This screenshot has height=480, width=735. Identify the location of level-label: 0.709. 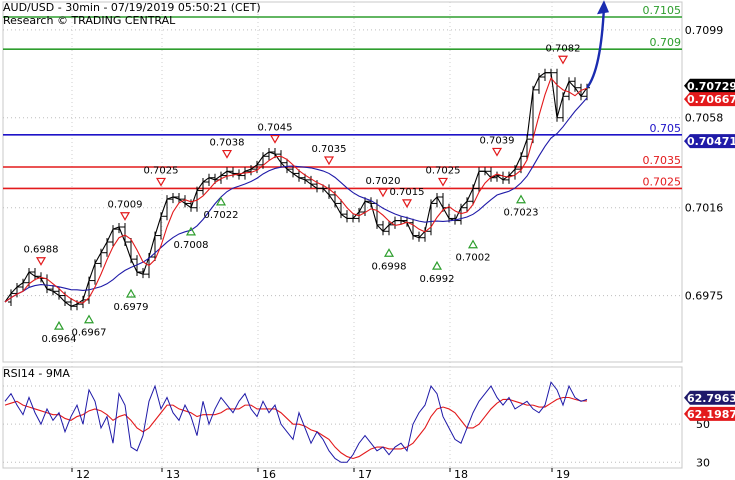
(666, 42).